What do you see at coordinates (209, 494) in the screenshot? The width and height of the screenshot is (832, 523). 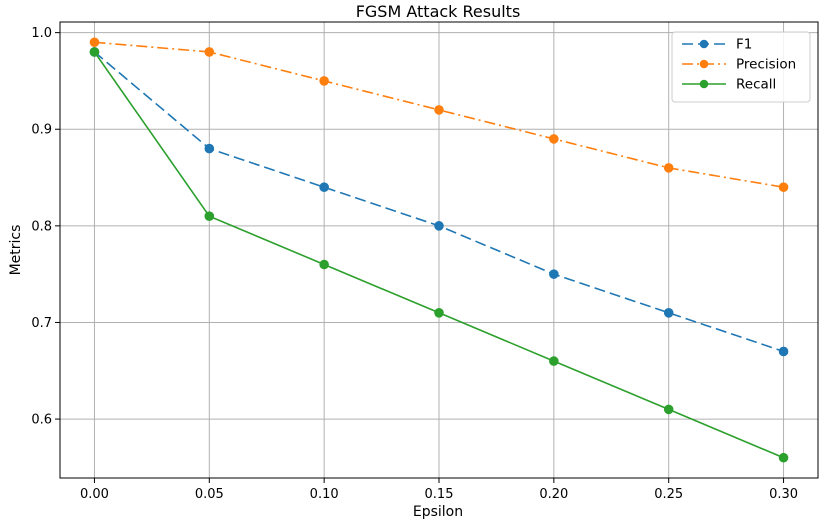 I see `x-tick-label: 0.05` at bounding box center [209, 494].